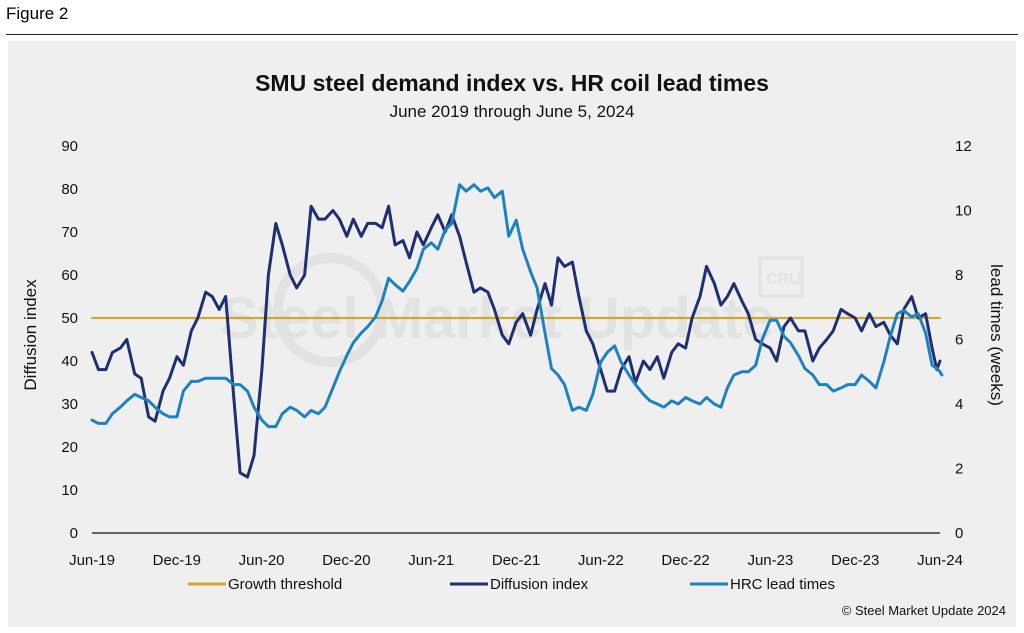 This screenshot has width=1024, height=633. Describe the element at coordinates (963, 340) in the screenshot. I see `y-axis-right: 0 2 4 6 8 10 12` at that location.